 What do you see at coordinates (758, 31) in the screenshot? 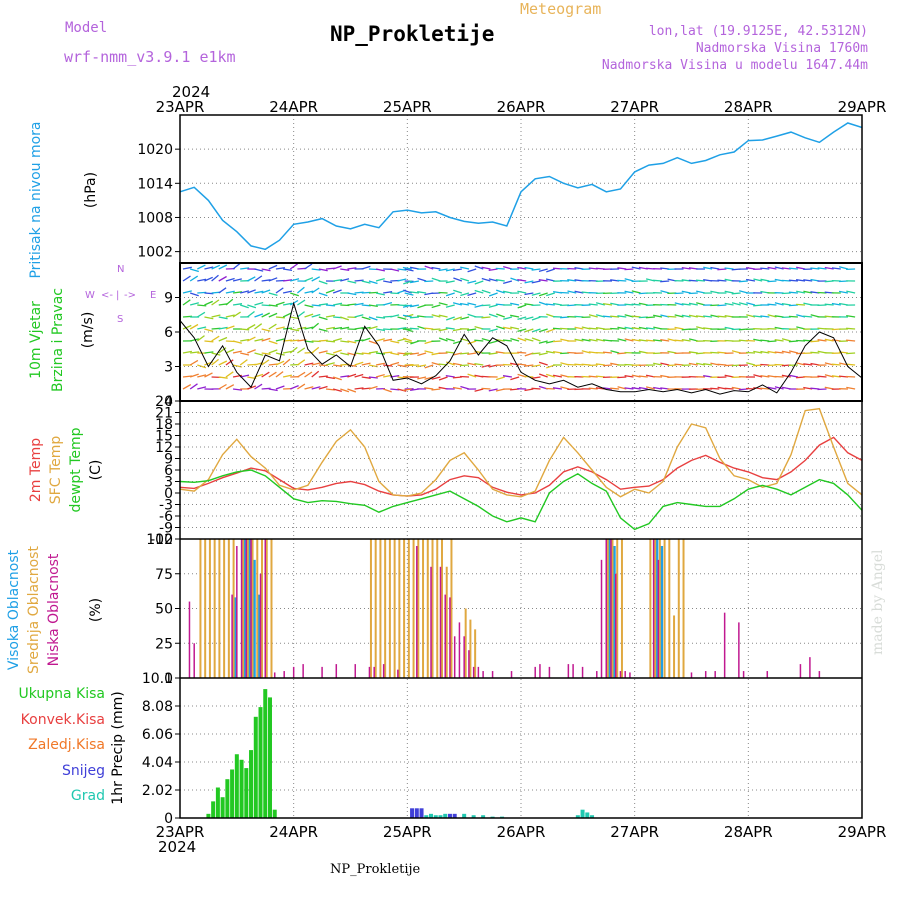
I see `lonlat-label: lon,lat (19.9125E, 42.5312N)` at bounding box center [758, 31].